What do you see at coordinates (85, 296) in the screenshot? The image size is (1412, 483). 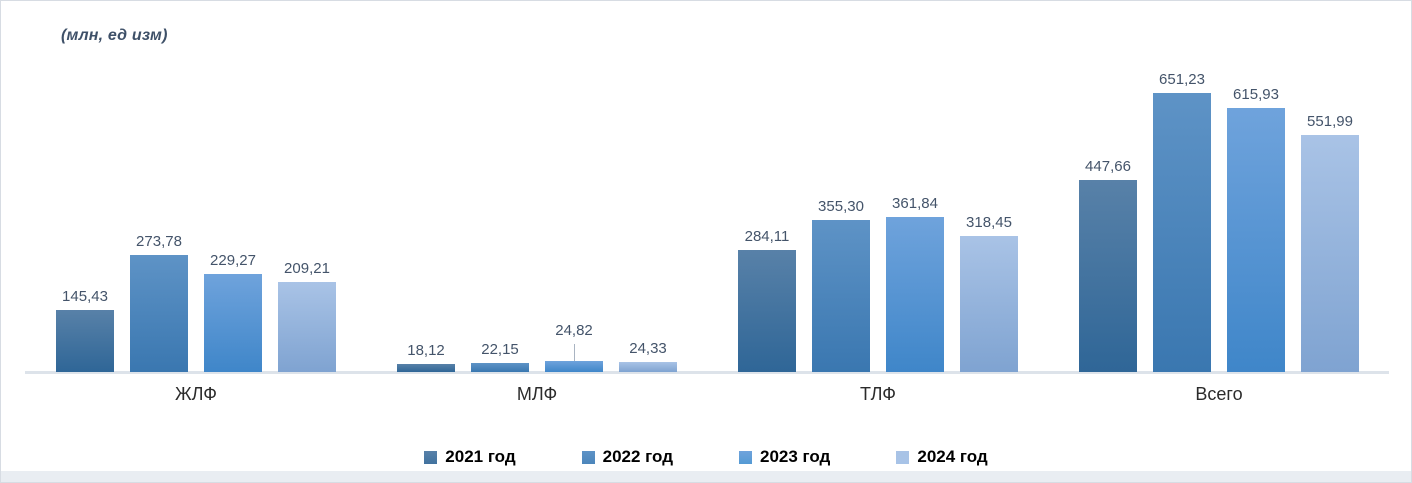 I see `data-label: 145,43` at bounding box center [85, 296].